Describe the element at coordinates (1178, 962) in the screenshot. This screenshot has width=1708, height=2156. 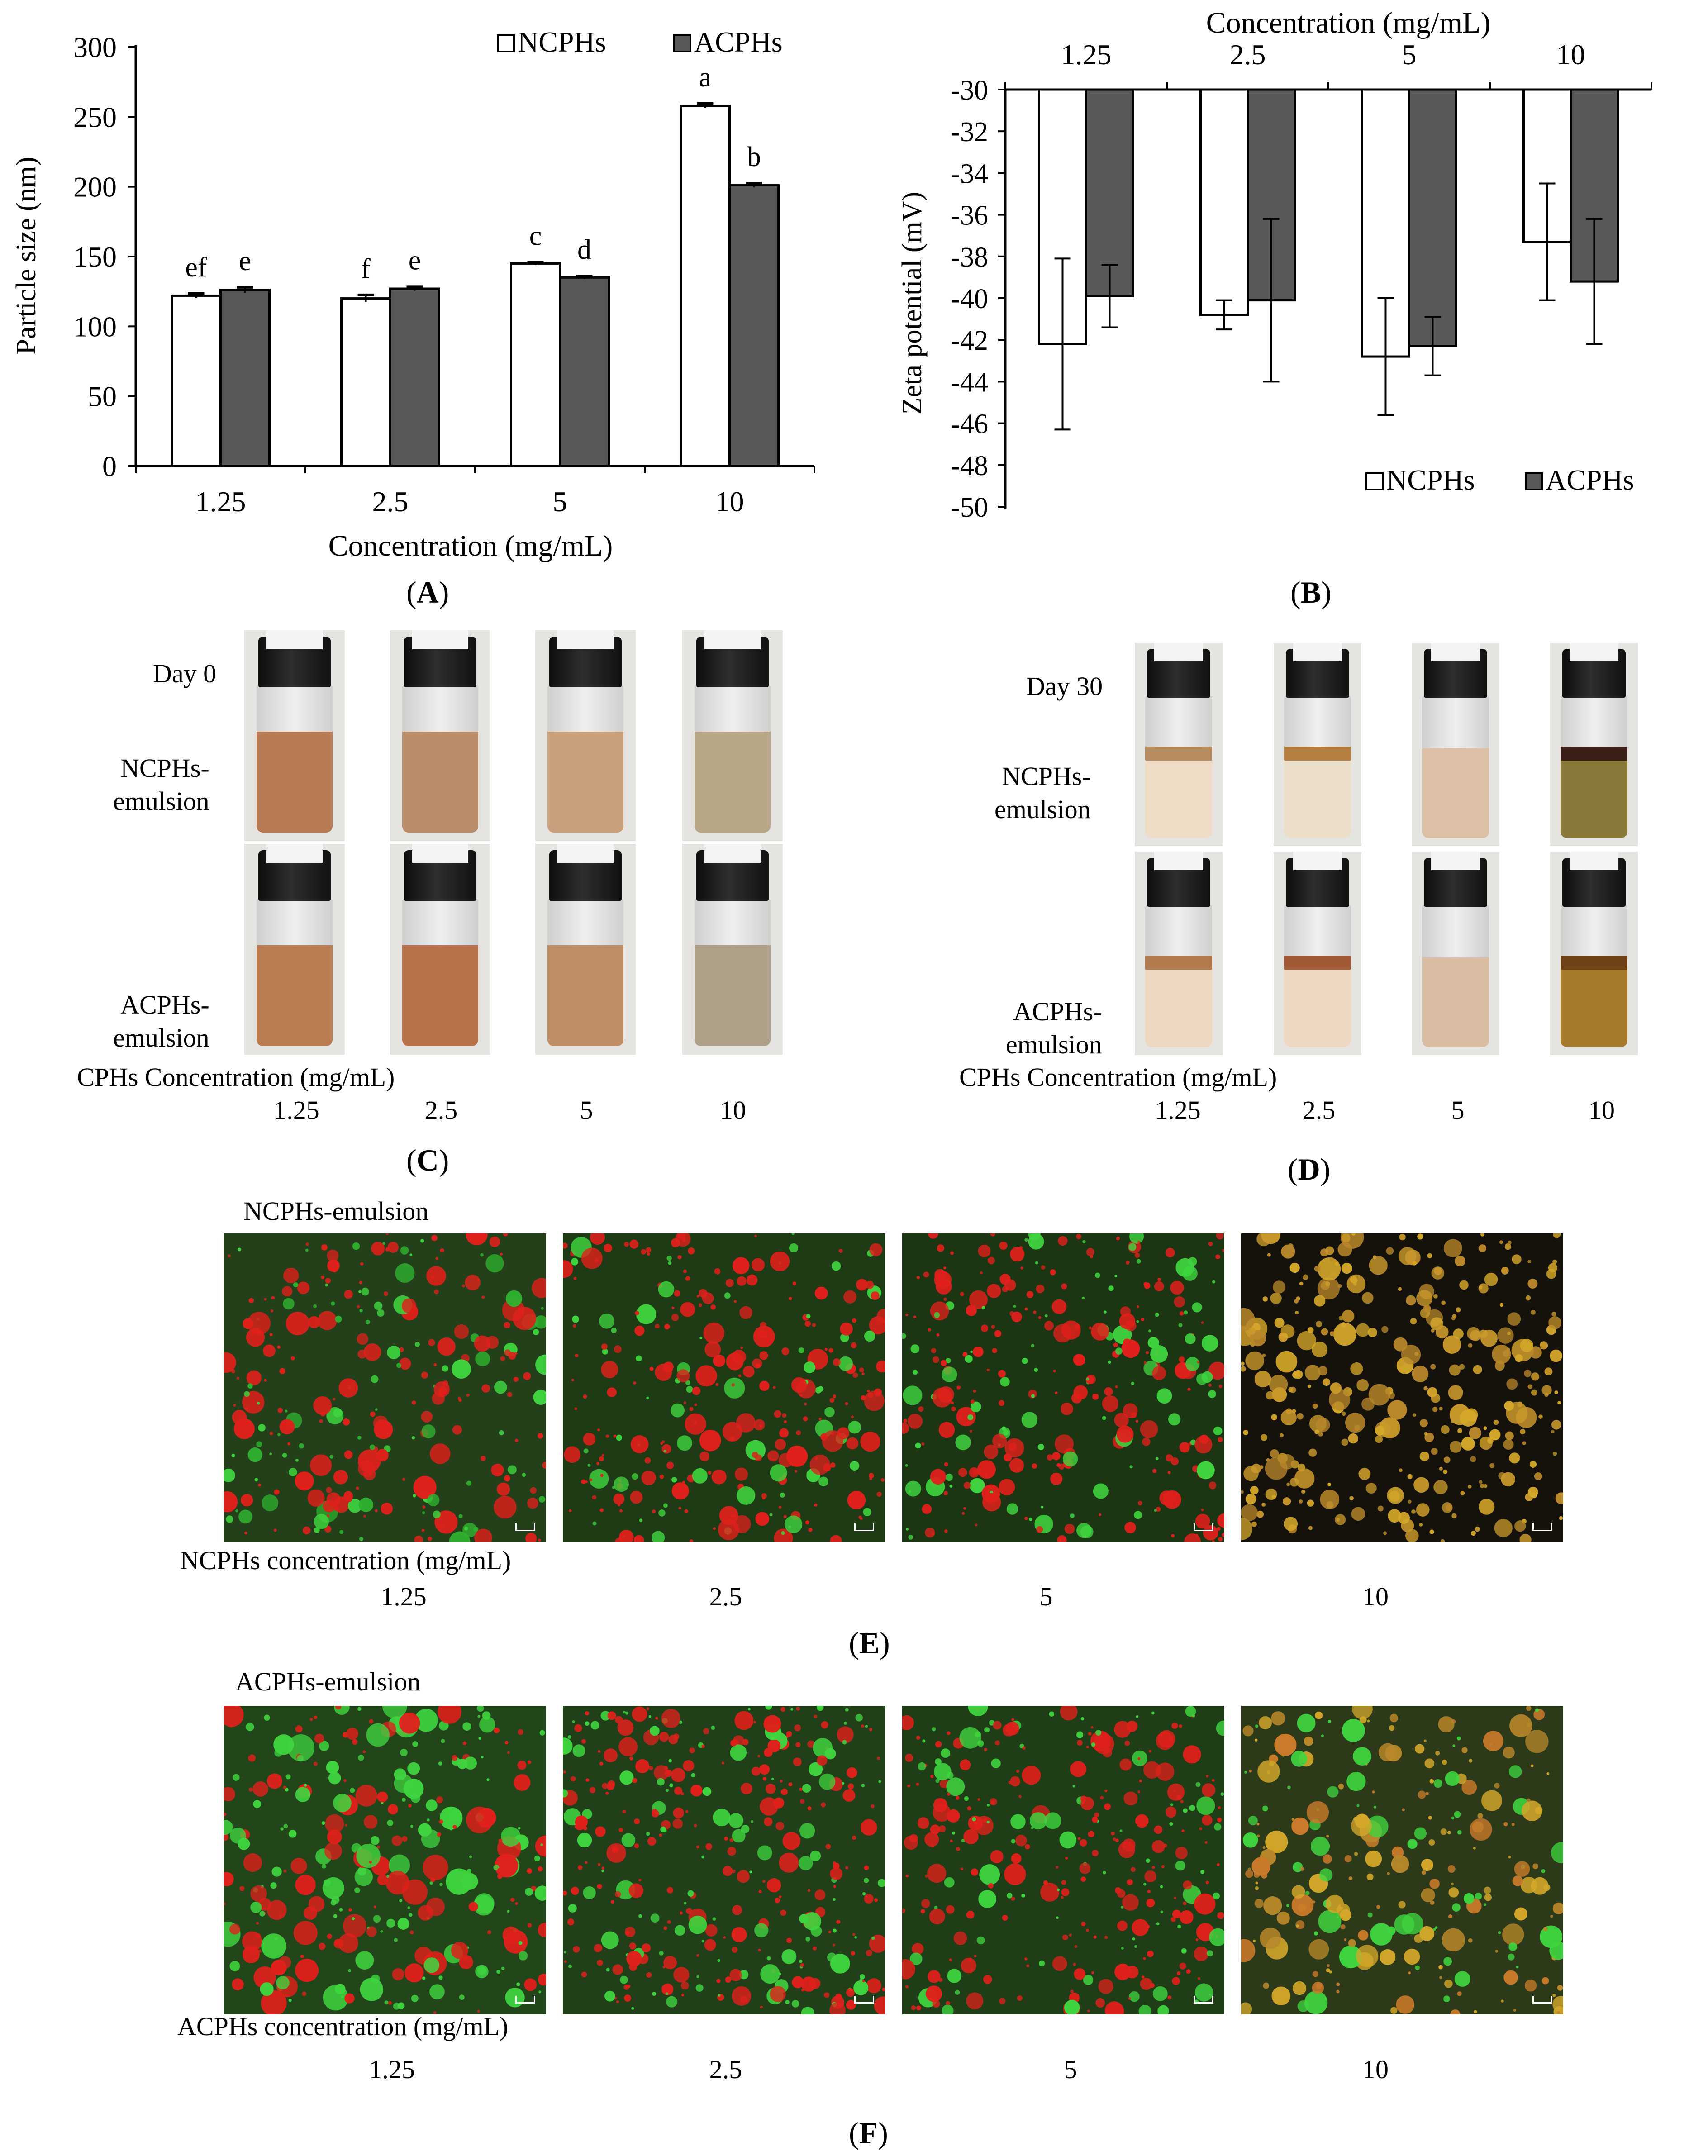
I see `vial-cream-layer` at that location.